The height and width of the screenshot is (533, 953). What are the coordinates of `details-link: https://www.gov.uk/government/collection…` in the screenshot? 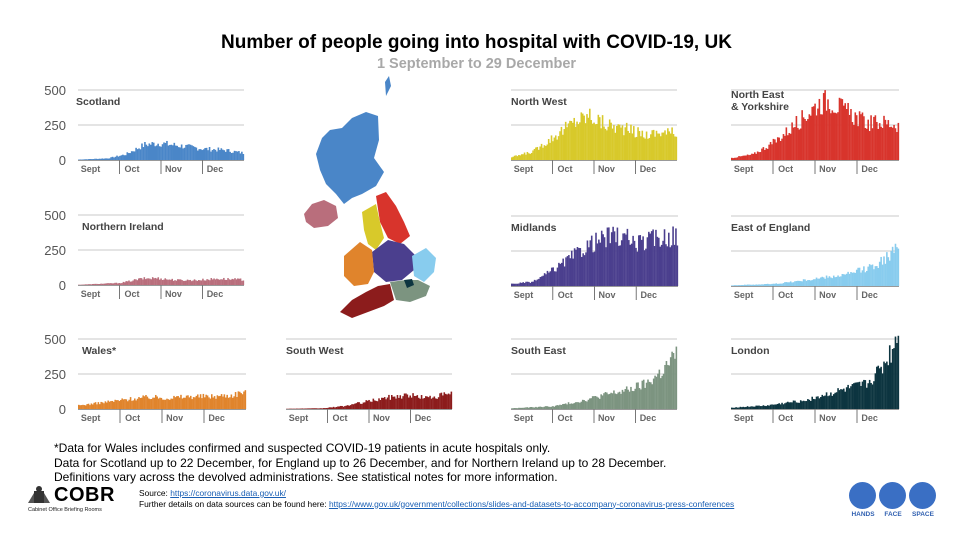 It's located at (531, 503).